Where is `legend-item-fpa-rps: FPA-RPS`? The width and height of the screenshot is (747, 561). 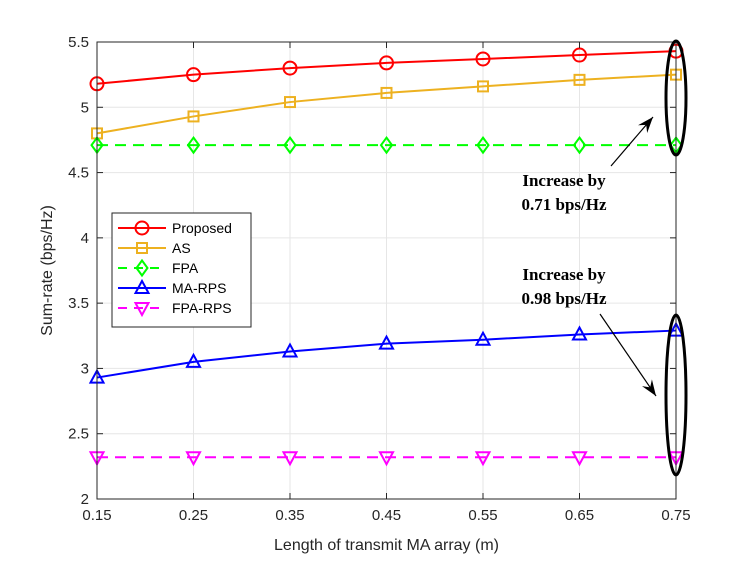 legend-item-fpa-rps: FPA-RPS is located at coordinates (175, 309).